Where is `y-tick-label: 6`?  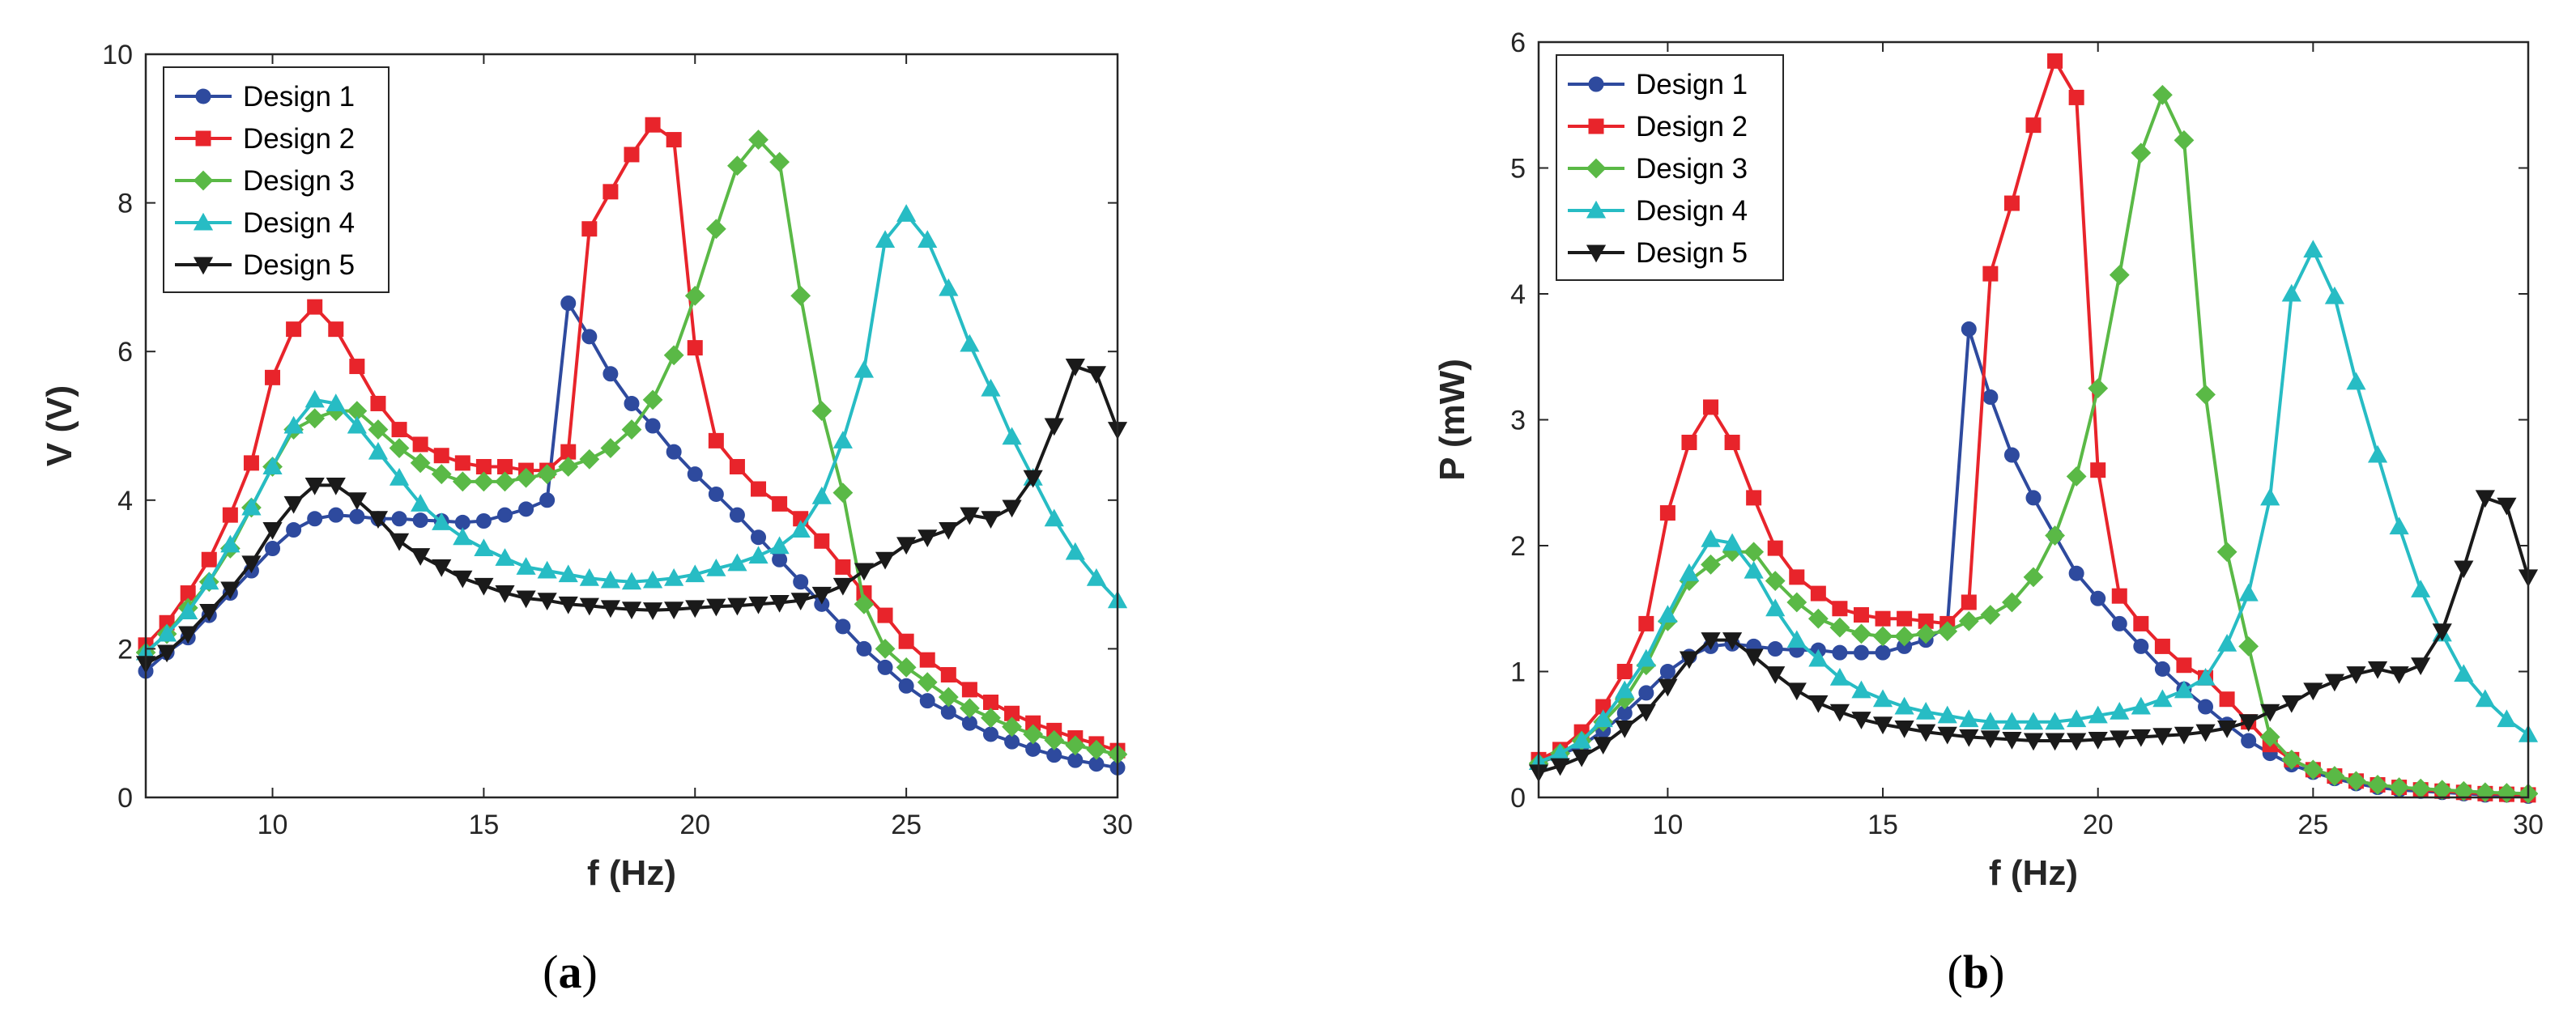 y-tick-label: 6 is located at coordinates (125, 352).